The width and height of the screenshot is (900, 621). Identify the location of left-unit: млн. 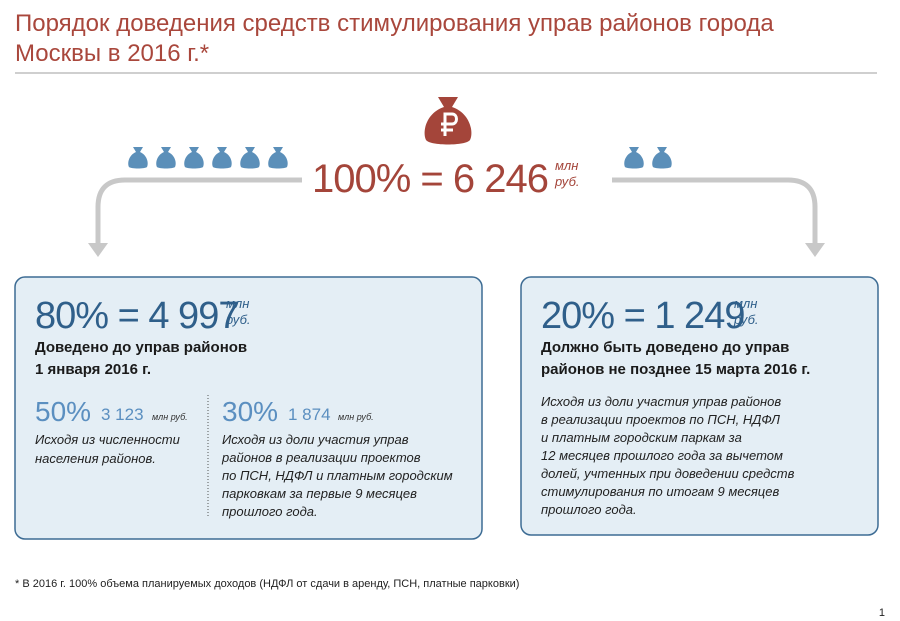
(237, 303).